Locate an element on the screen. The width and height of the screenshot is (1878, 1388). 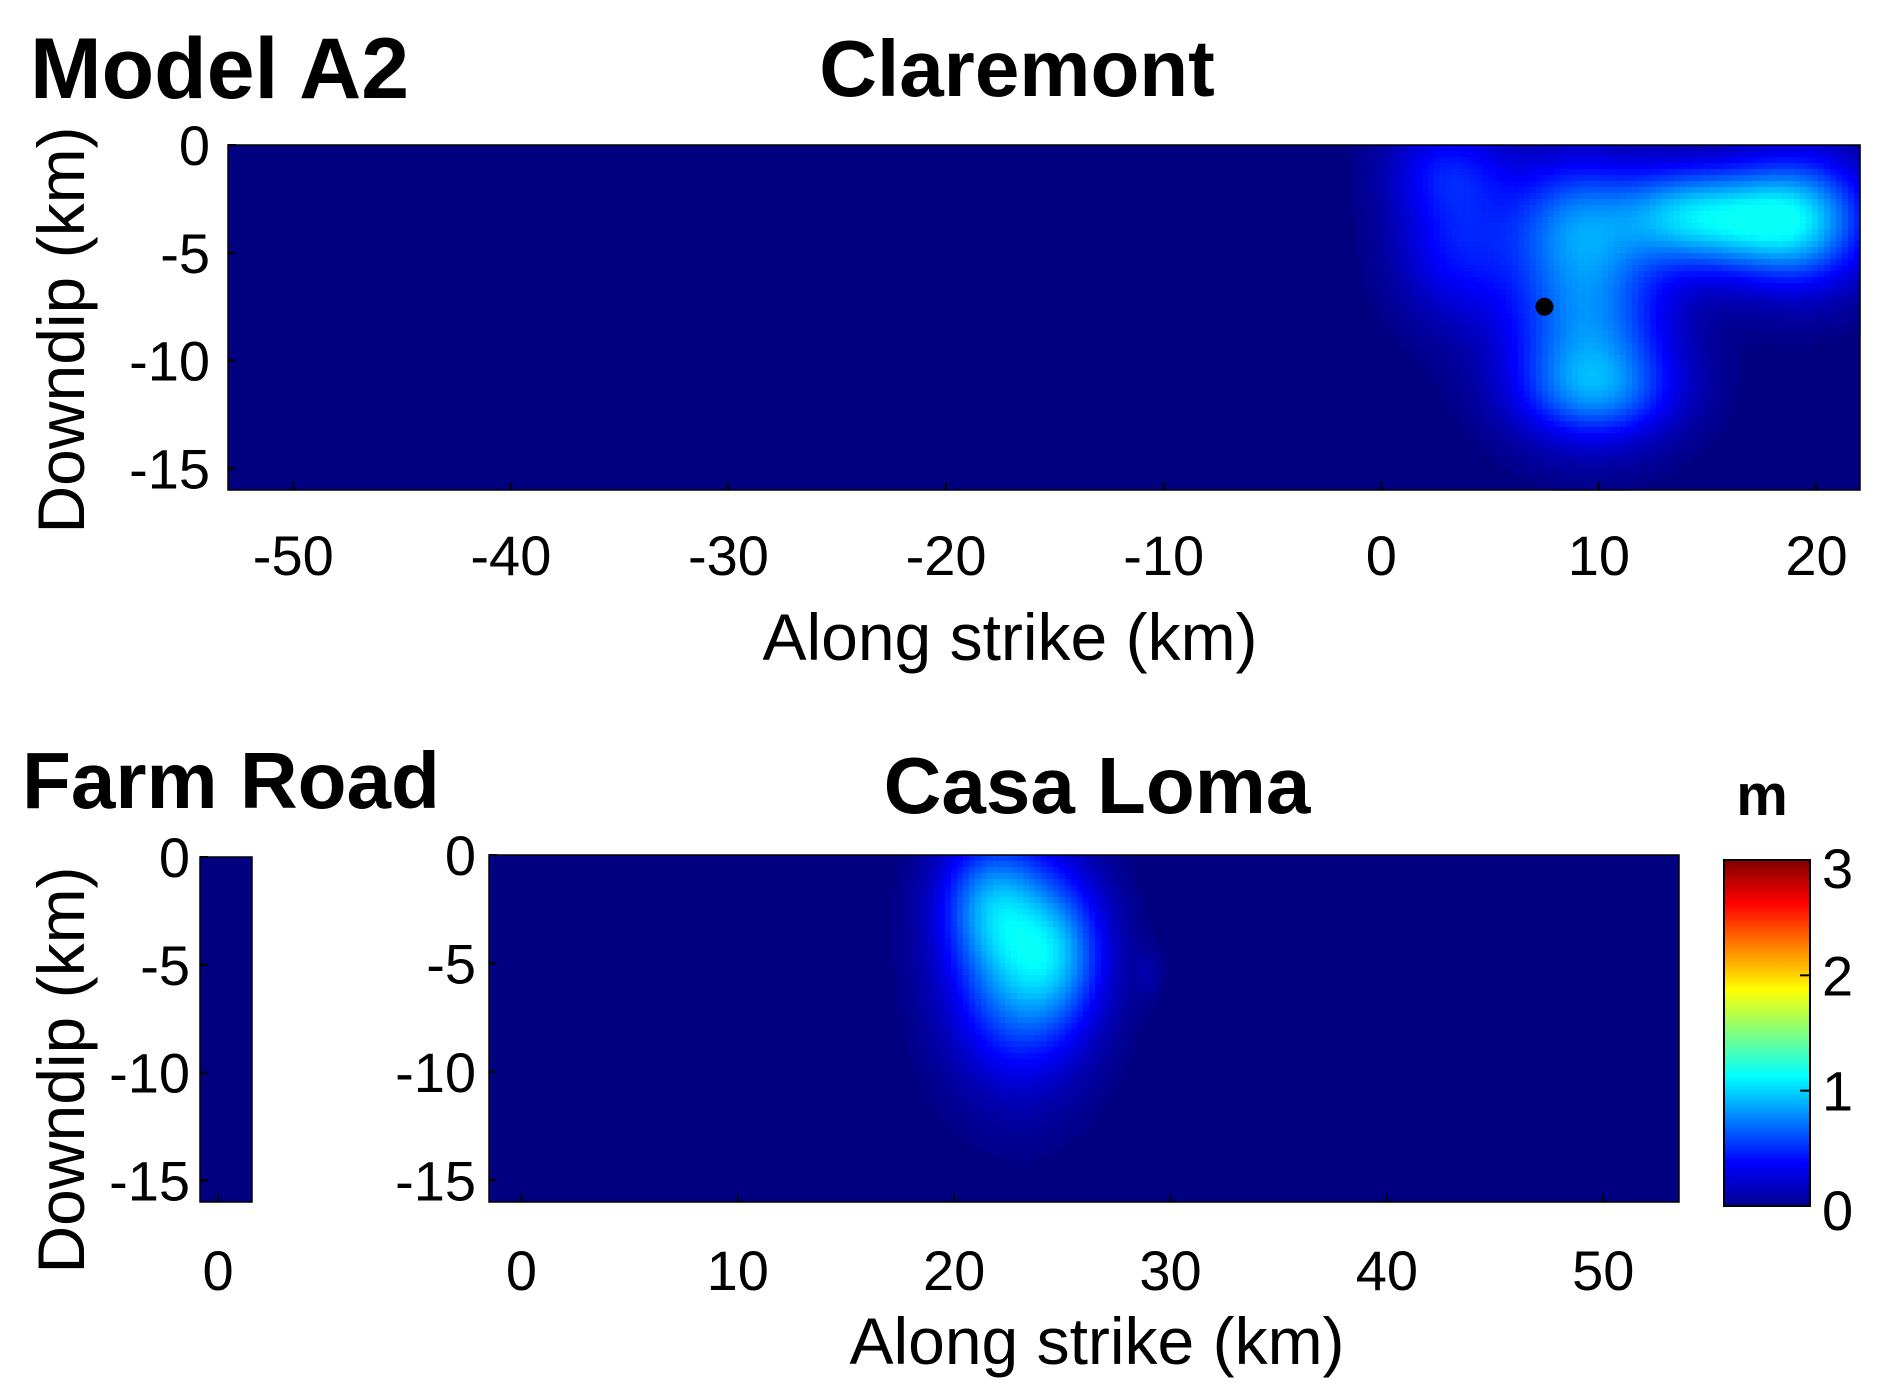
y-tick-label: 0 is located at coordinates (194, 145).